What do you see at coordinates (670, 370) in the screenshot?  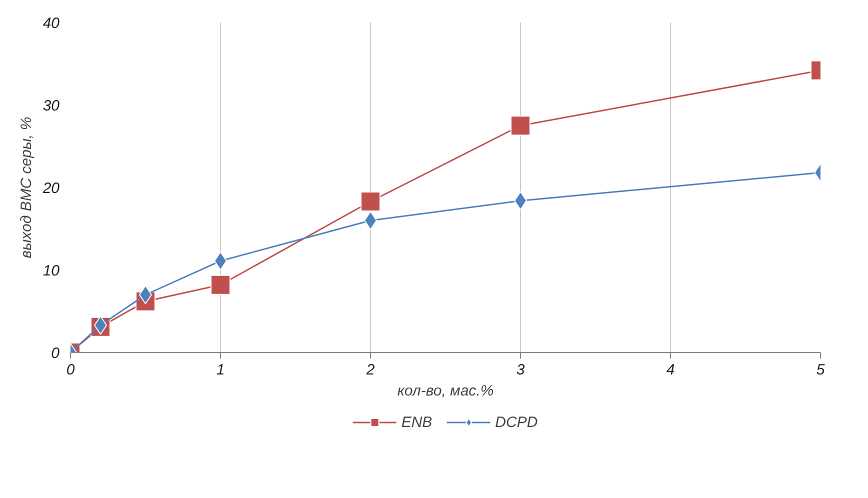 I see `x-tick-label: 4` at bounding box center [670, 370].